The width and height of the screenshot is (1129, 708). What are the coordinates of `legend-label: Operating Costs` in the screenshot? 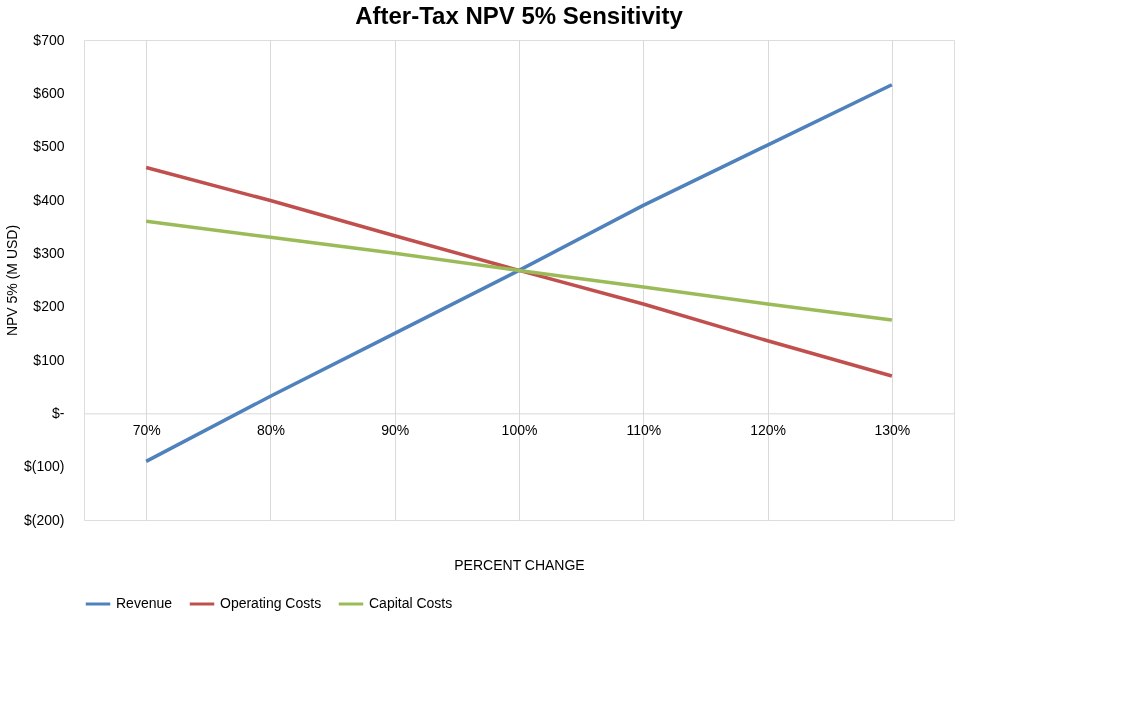 It's located at (271, 603).